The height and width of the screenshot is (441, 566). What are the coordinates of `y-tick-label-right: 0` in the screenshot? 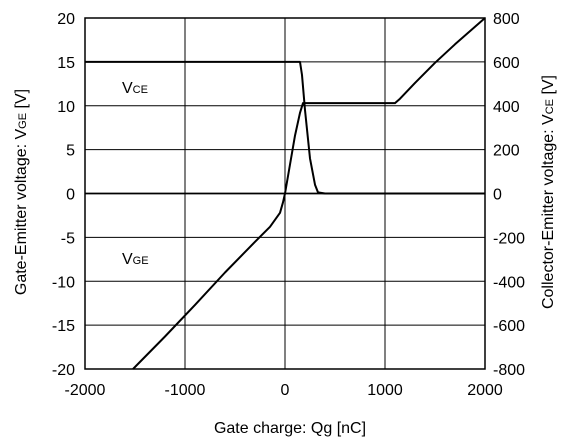 It's located at (497, 195).